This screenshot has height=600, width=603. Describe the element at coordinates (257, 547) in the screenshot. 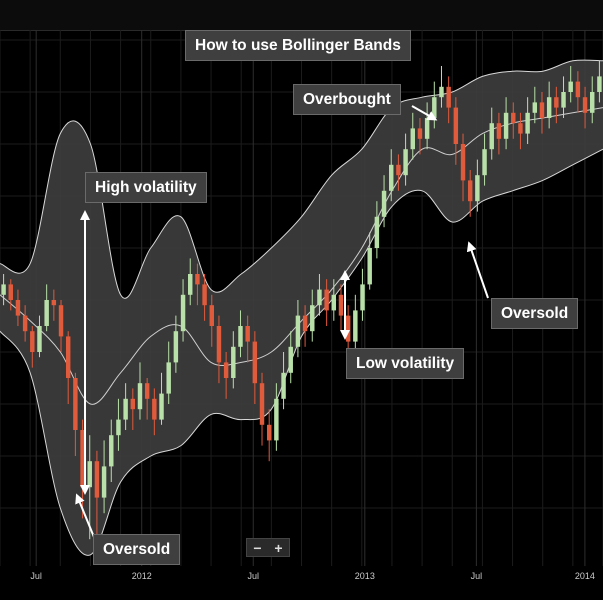

I see `zoom-out-button: −` at that location.